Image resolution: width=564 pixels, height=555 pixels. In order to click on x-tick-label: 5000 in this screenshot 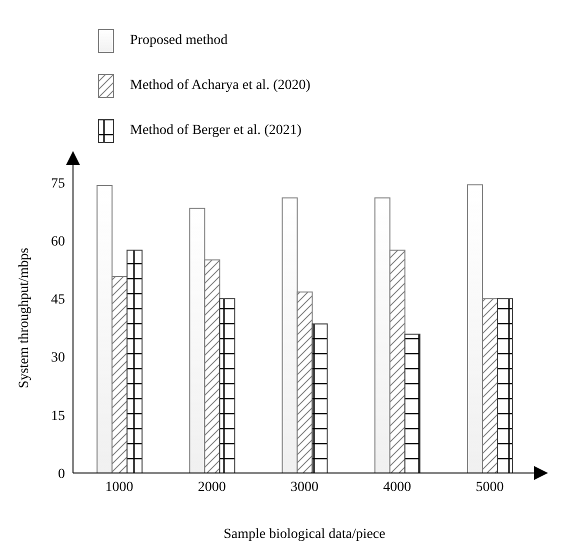, I will do `click(490, 487)`.